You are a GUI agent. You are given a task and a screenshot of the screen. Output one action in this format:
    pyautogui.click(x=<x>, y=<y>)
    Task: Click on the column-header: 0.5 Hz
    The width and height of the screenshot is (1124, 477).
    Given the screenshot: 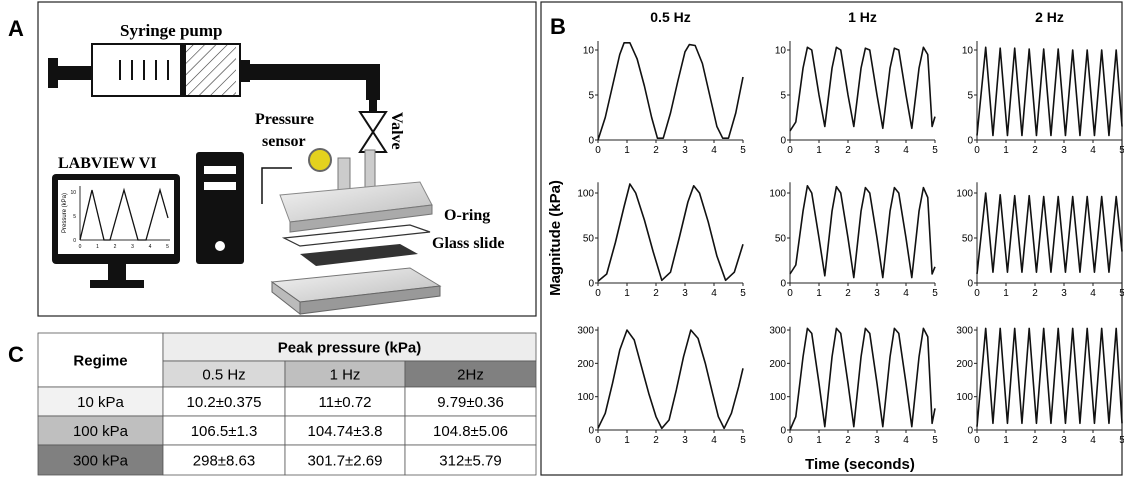 What is the action you would take?
    pyautogui.click(x=223, y=375)
    